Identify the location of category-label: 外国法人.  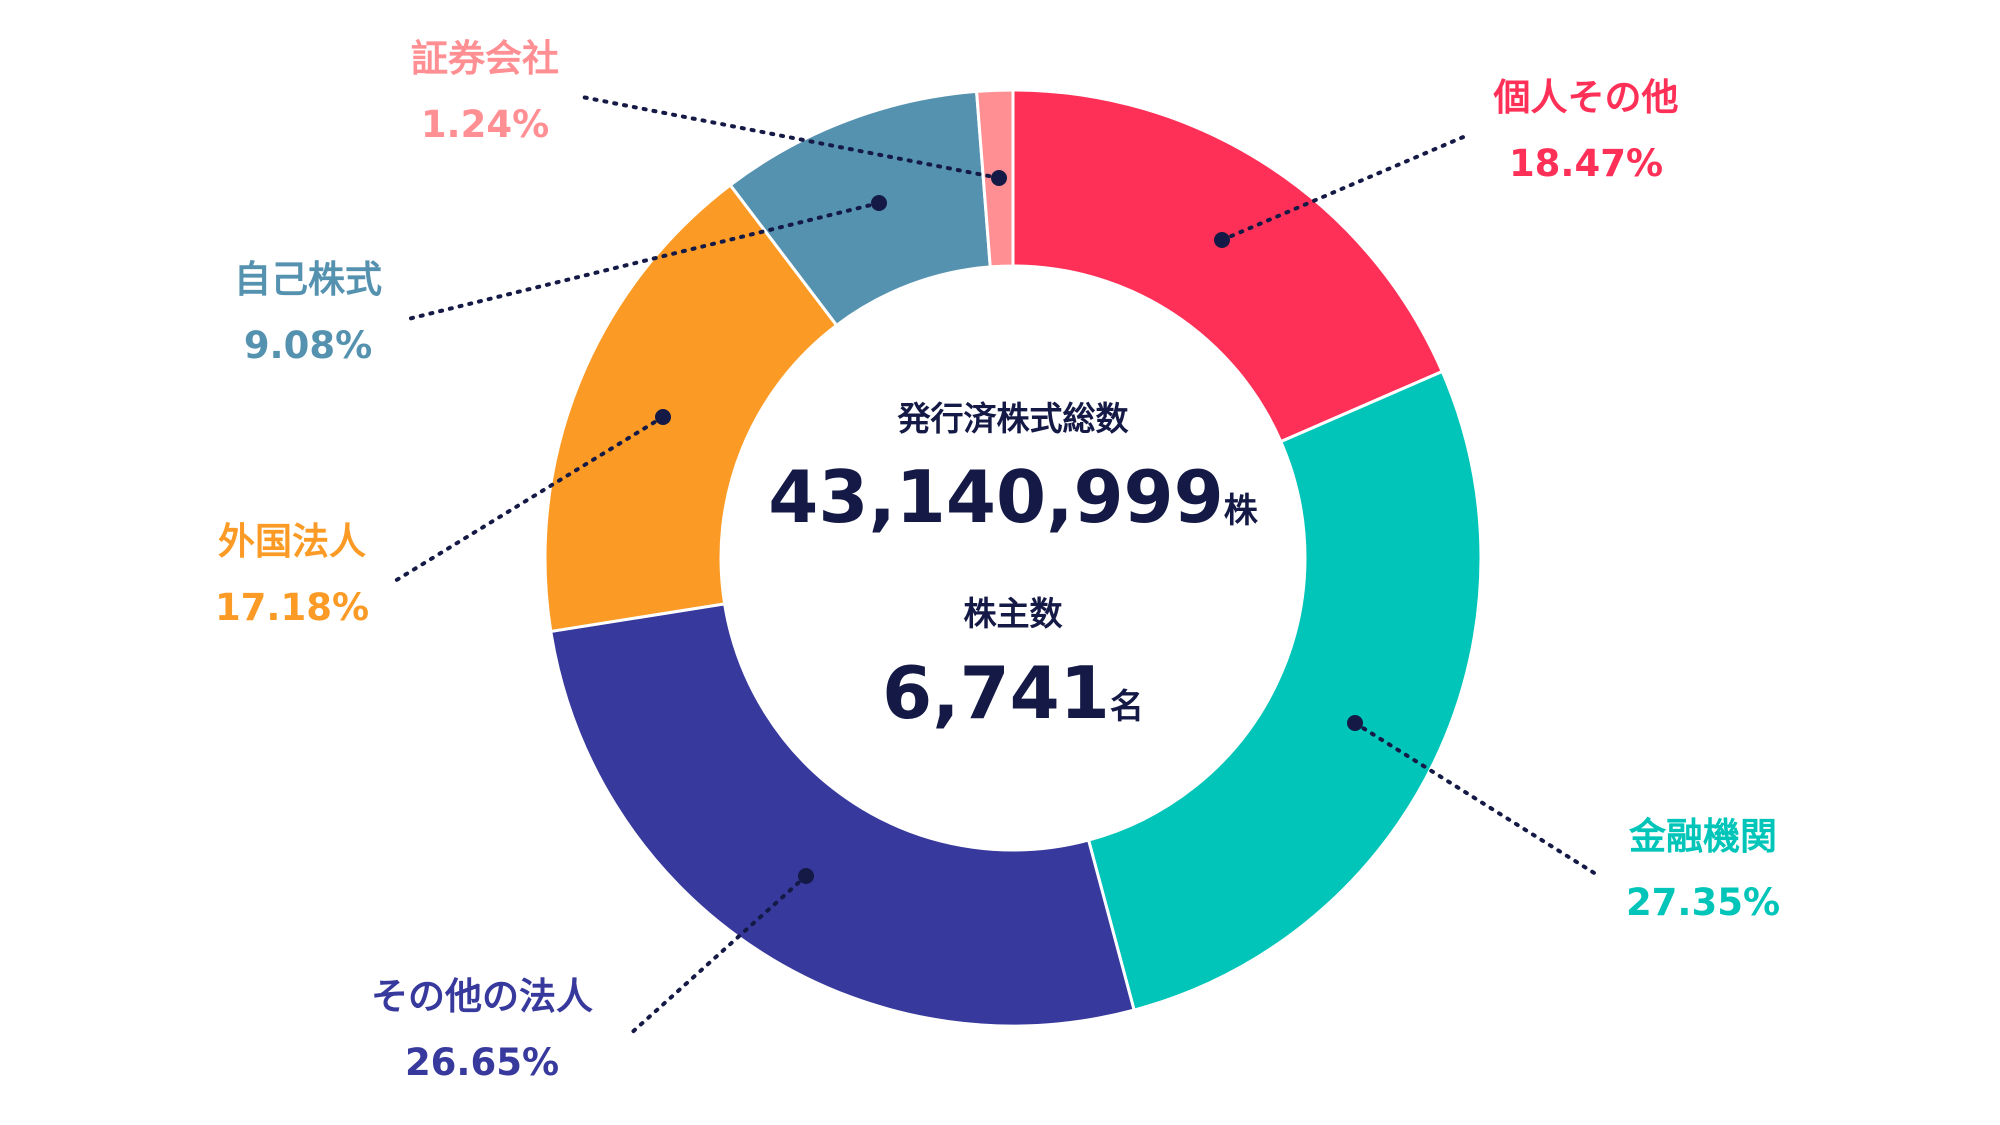
(292, 541).